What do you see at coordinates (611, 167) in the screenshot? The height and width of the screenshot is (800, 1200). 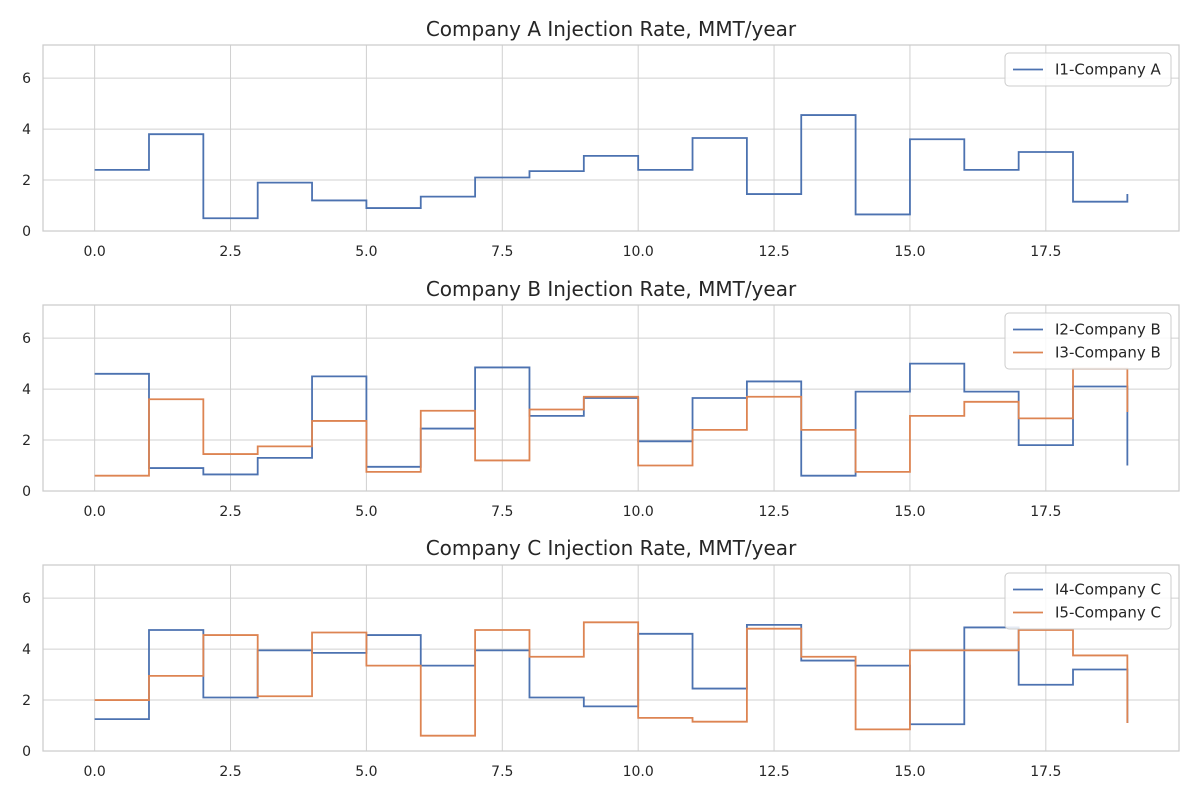 I see `series-line-i1-company-a` at bounding box center [611, 167].